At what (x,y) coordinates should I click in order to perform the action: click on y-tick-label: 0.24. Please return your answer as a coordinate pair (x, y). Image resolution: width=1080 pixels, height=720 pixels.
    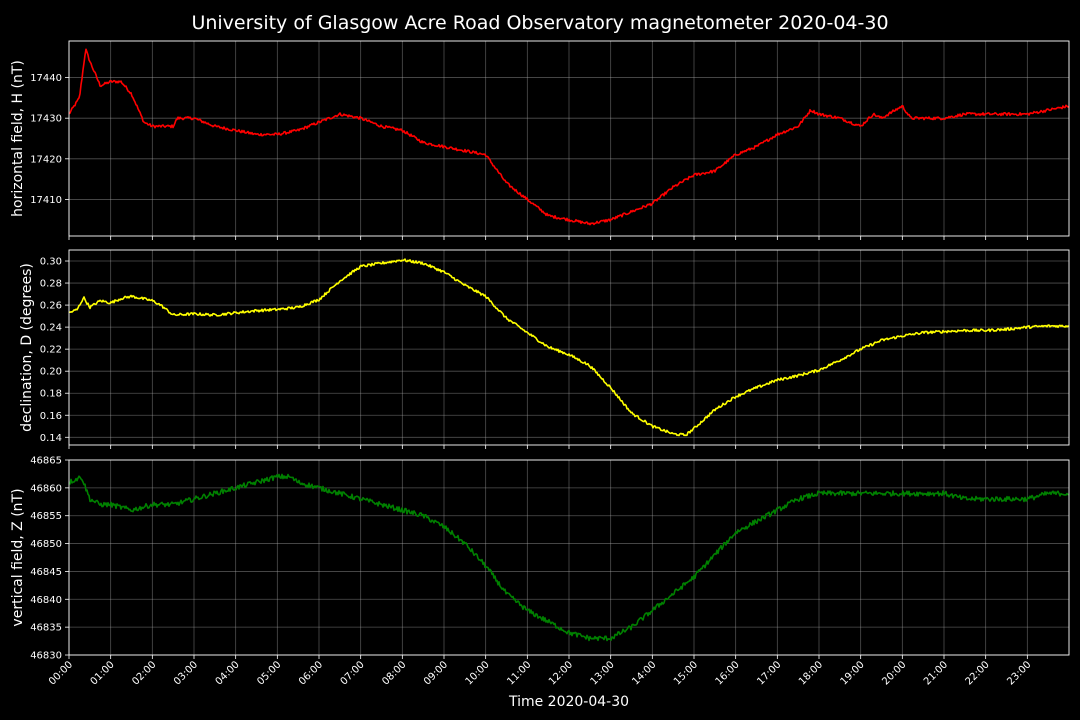
    Looking at the image, I should click on (51, 328).